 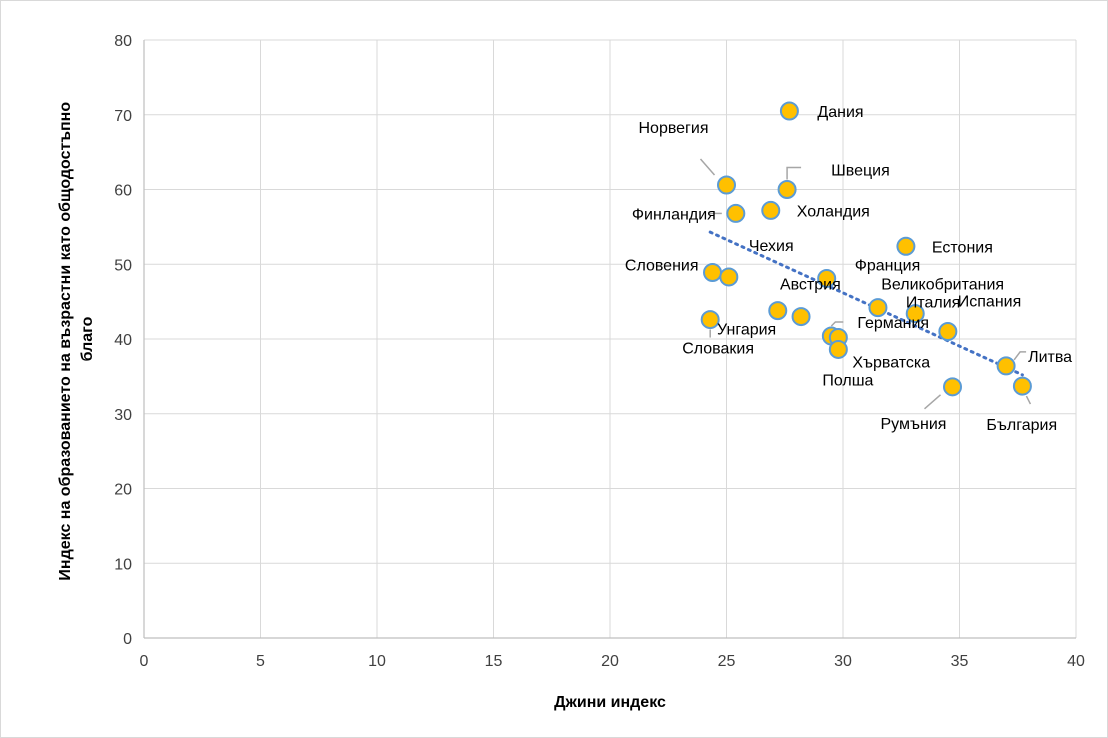 I want to click on x-tick-label: 10, so click(x=377, y=661).